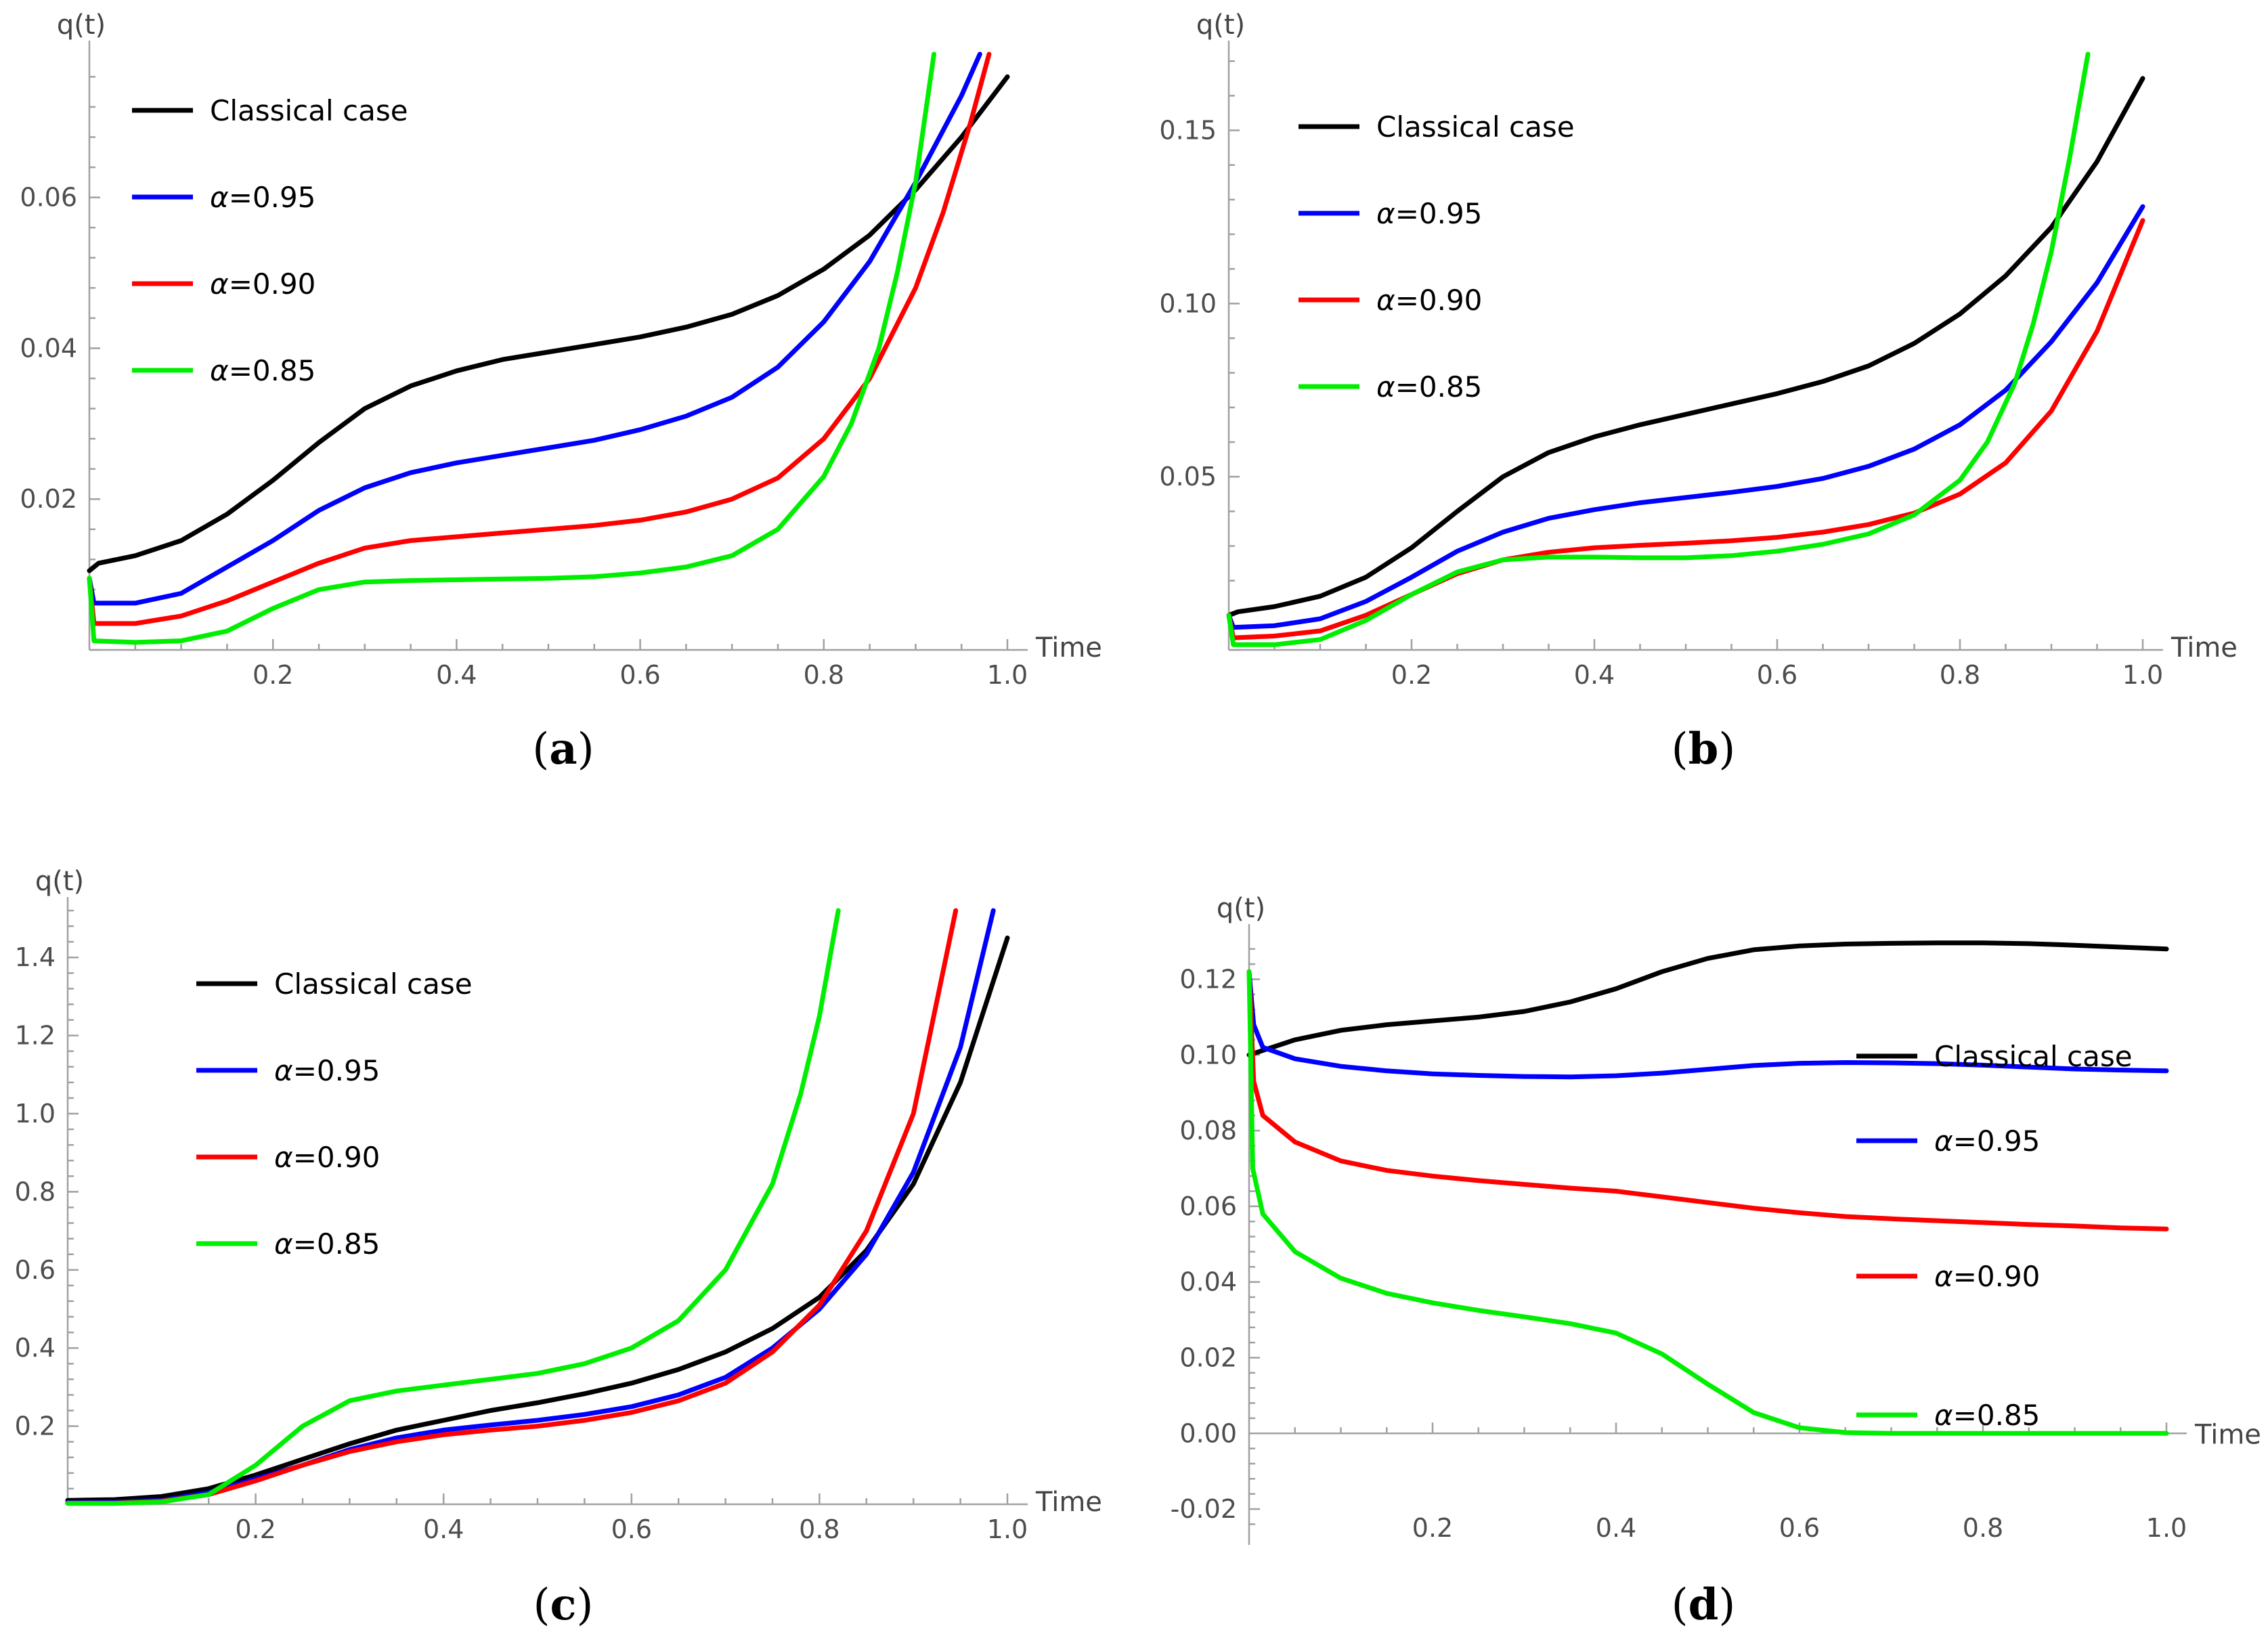  What do you see at coordinates (1208, 979) in the screenshot?
I see `y-tick-label: 0.12` at bounding box center [1208, 979].